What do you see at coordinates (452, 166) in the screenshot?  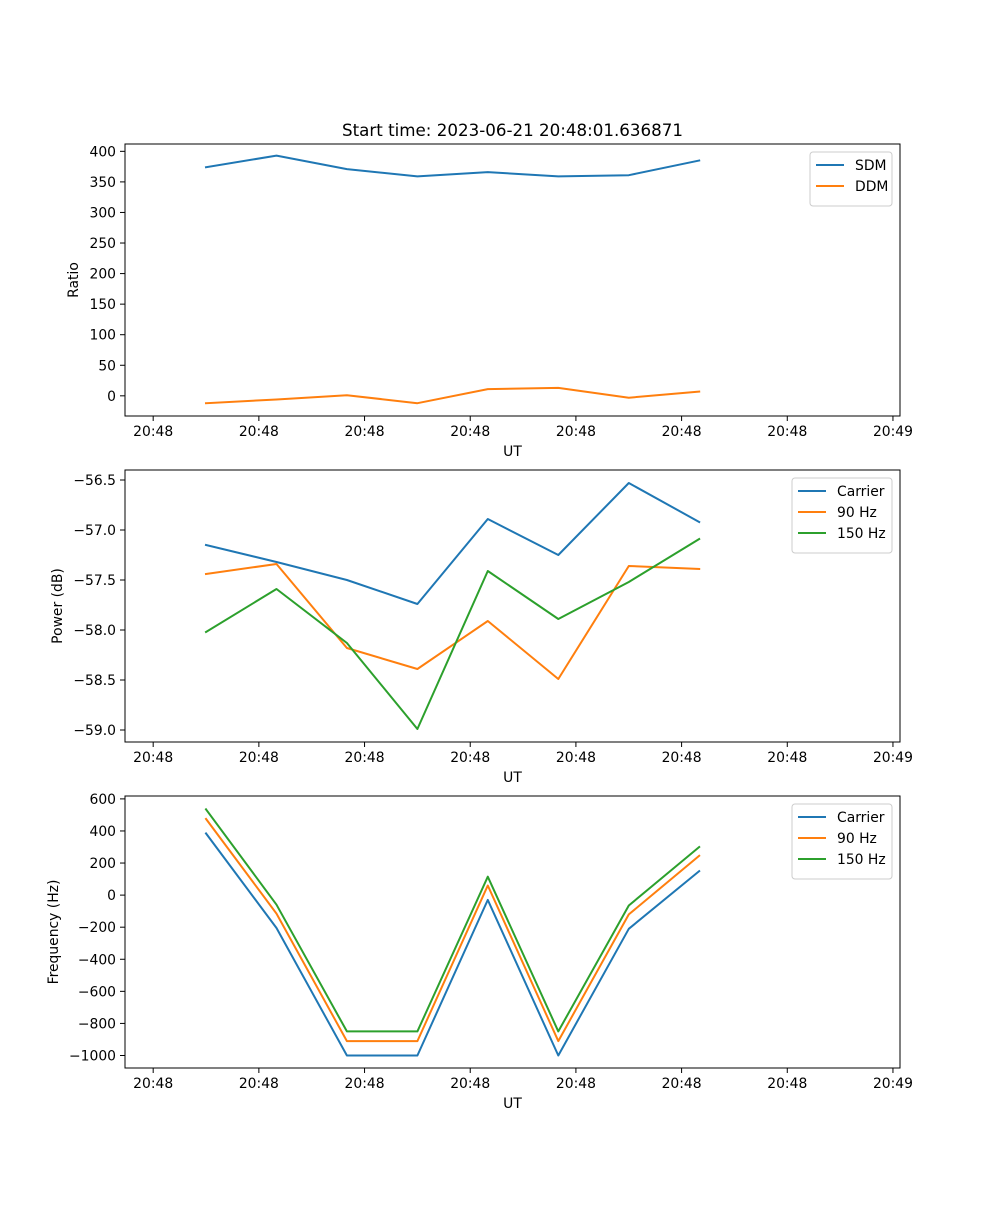 I see `series-line-sdm` at bounding box center [452, 166].